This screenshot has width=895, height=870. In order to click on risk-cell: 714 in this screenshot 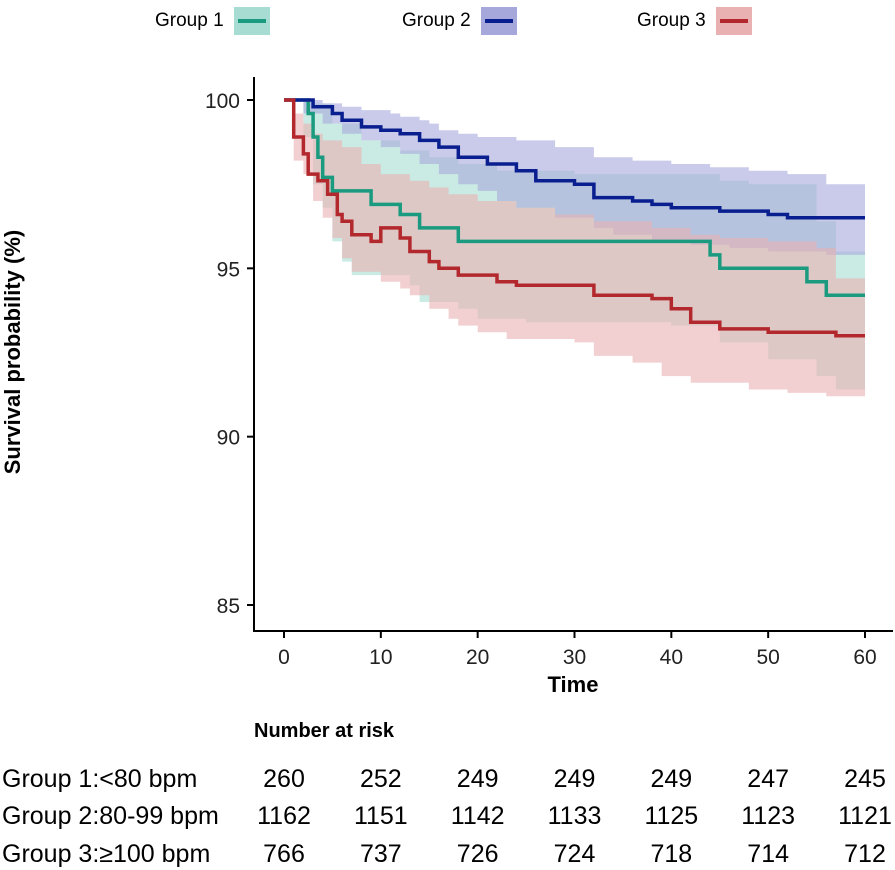, I will do `click(768, 854)`.